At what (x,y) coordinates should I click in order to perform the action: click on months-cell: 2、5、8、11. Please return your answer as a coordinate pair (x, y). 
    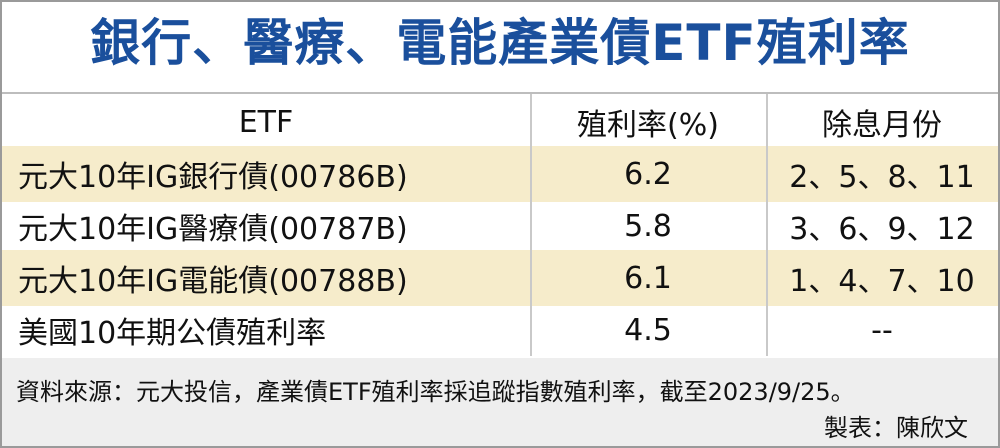
    Looking at the image, I should click on (882, 177).